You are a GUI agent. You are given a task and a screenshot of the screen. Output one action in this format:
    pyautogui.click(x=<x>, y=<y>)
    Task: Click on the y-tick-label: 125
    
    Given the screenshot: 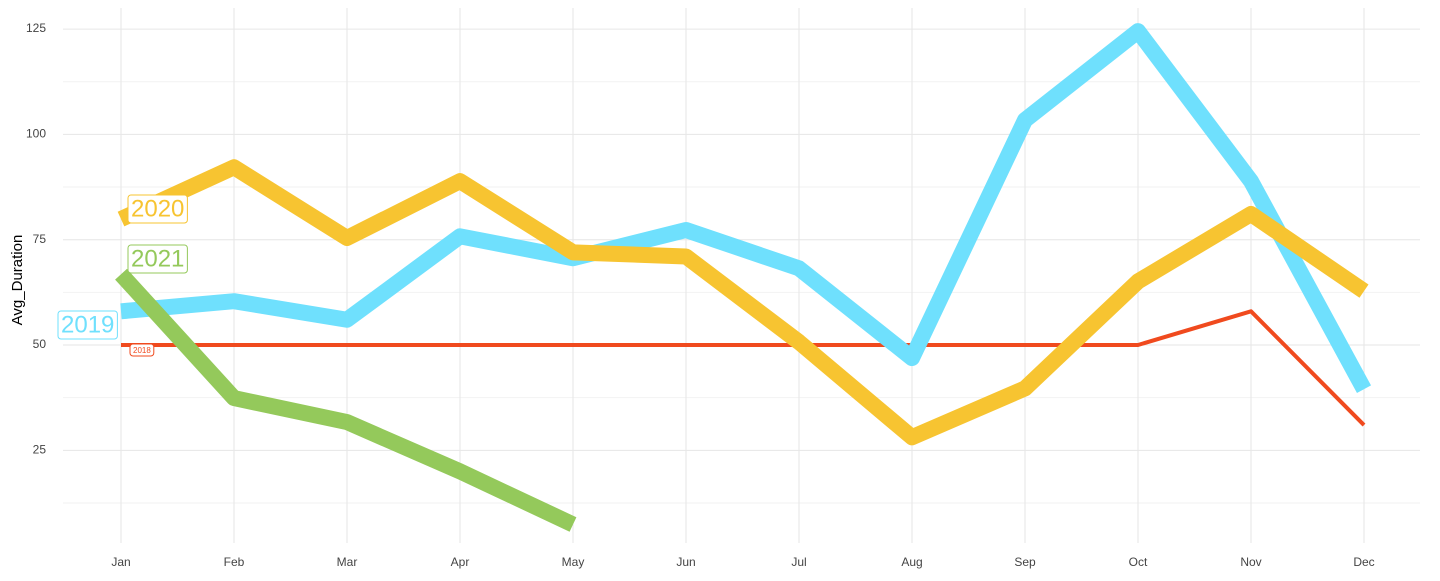 What is the action you would take?
    pyautogui.click(x=36, y=28)
    